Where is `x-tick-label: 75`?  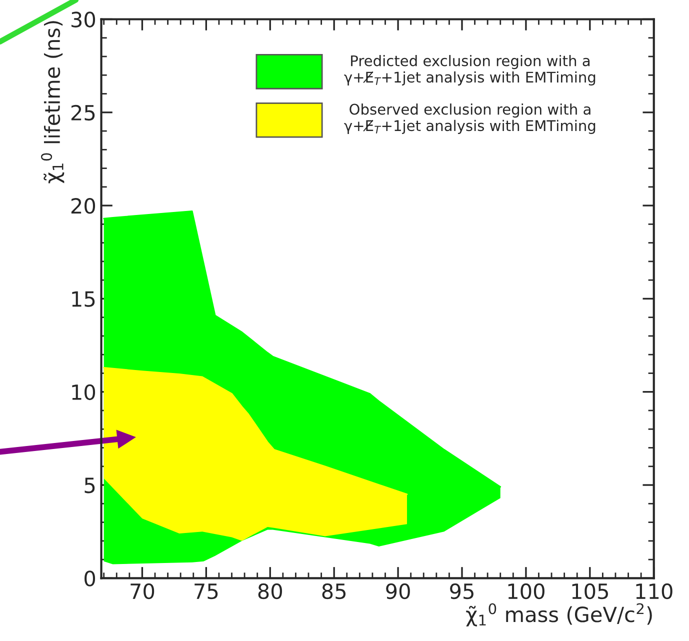
x-tick-label: 75 is located at coordinates (206, 592).